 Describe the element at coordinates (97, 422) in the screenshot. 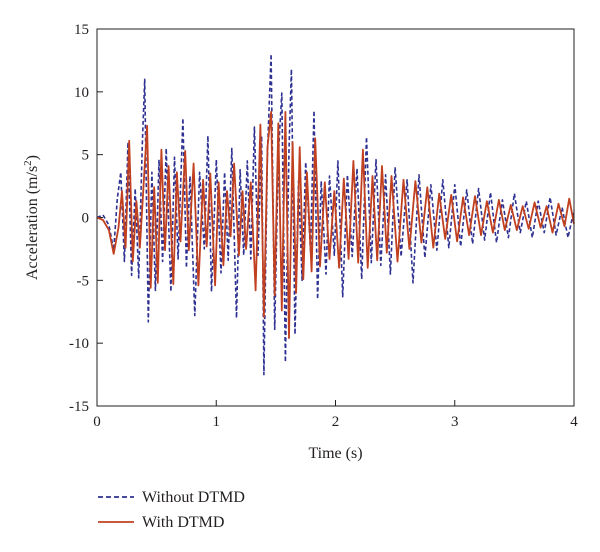

I see `x-tick-label: 0` at that location.